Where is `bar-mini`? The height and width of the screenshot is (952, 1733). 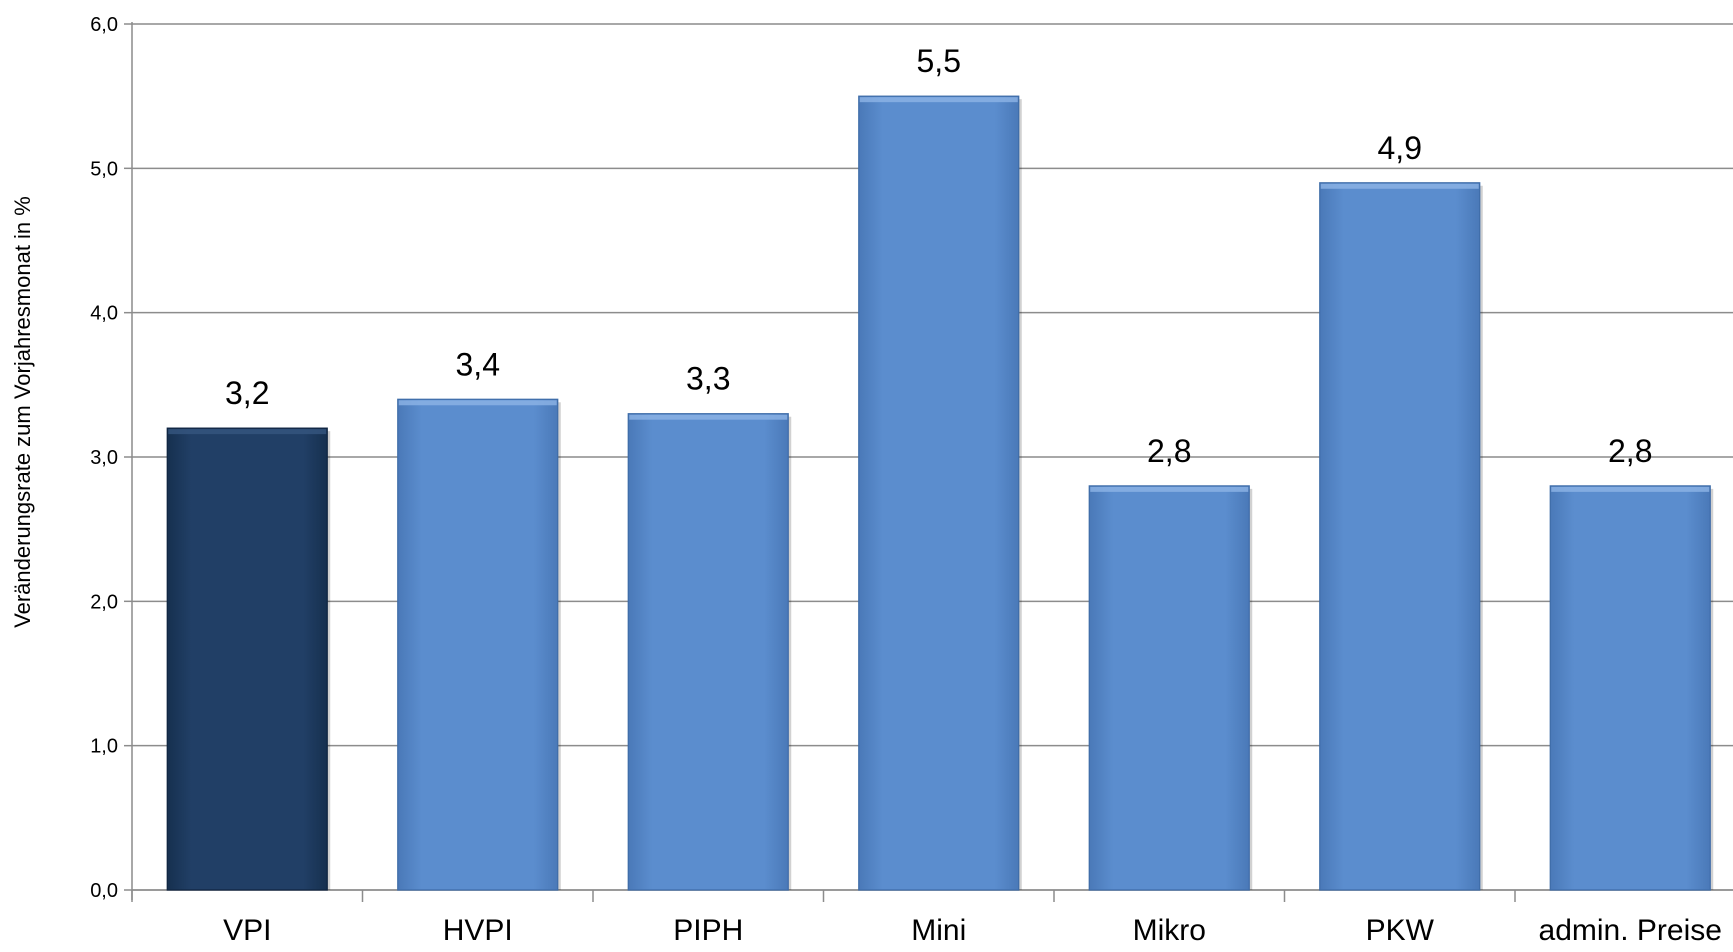
bar-mini is located at coordinates (939, 493).